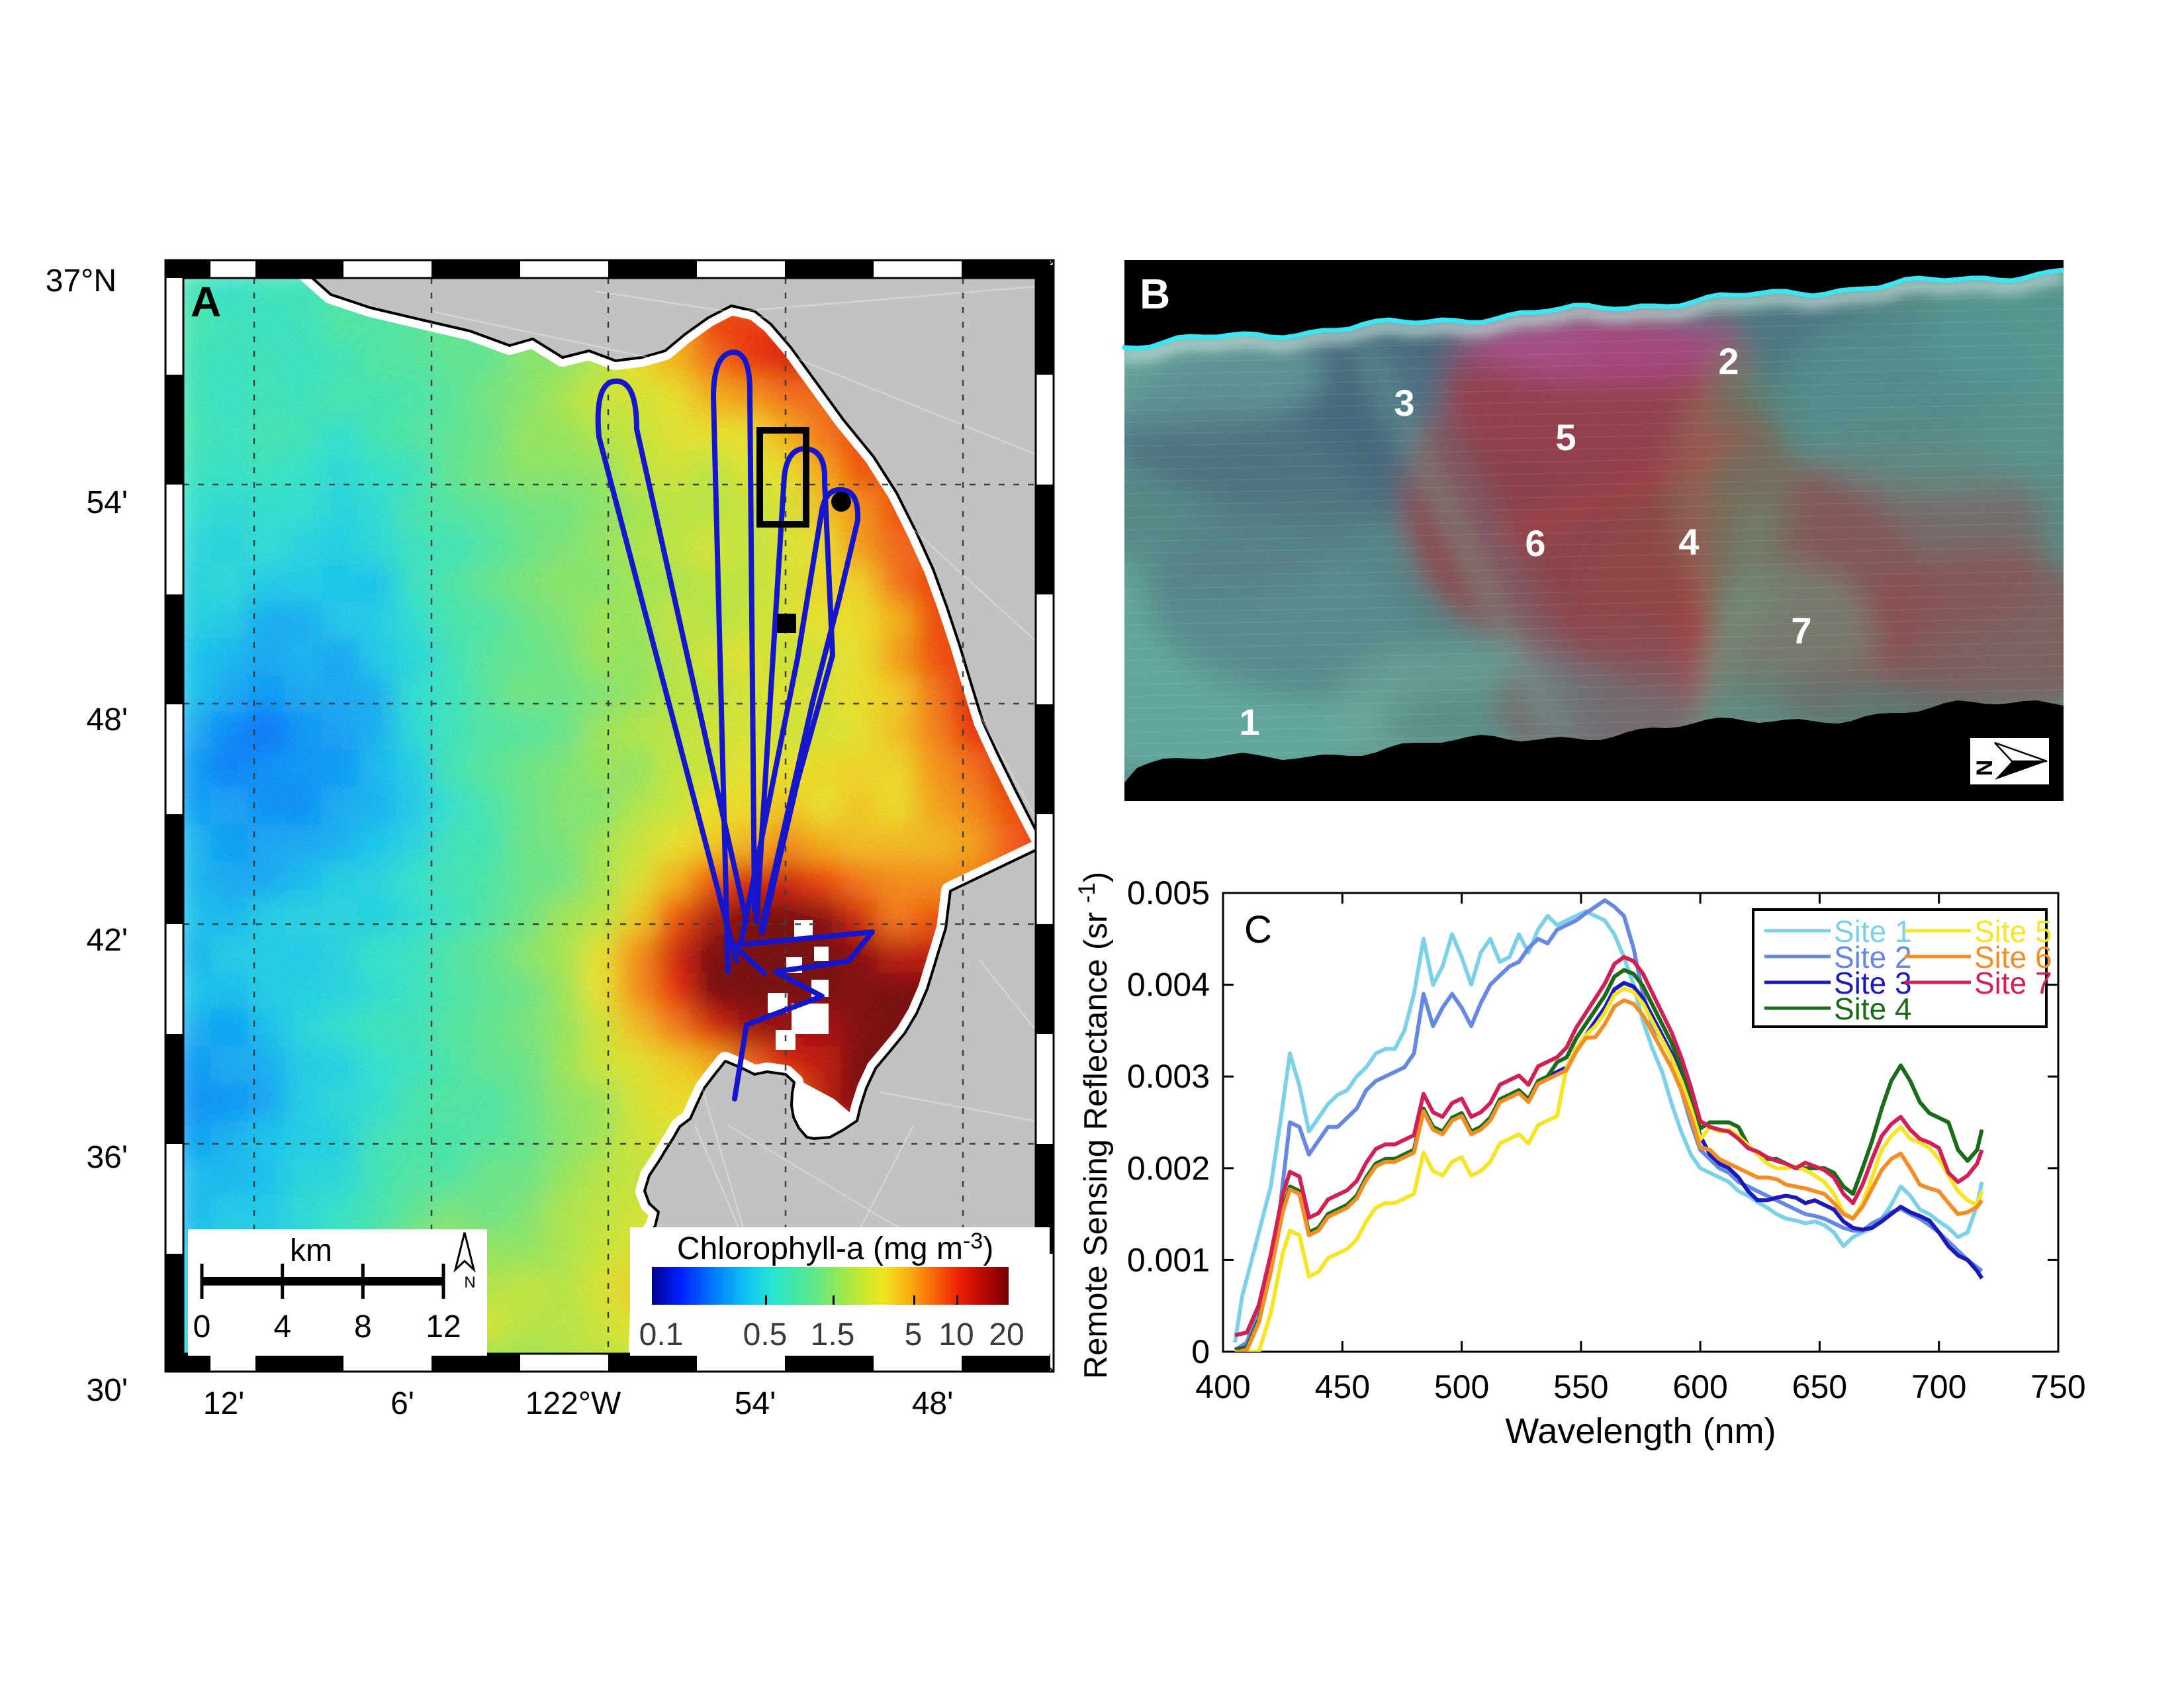 This screenshot has height=1688, width=2184. Describe the element at coordinates (1342, 1386) in the screenshot. I see `svg-text: 450` at that location.